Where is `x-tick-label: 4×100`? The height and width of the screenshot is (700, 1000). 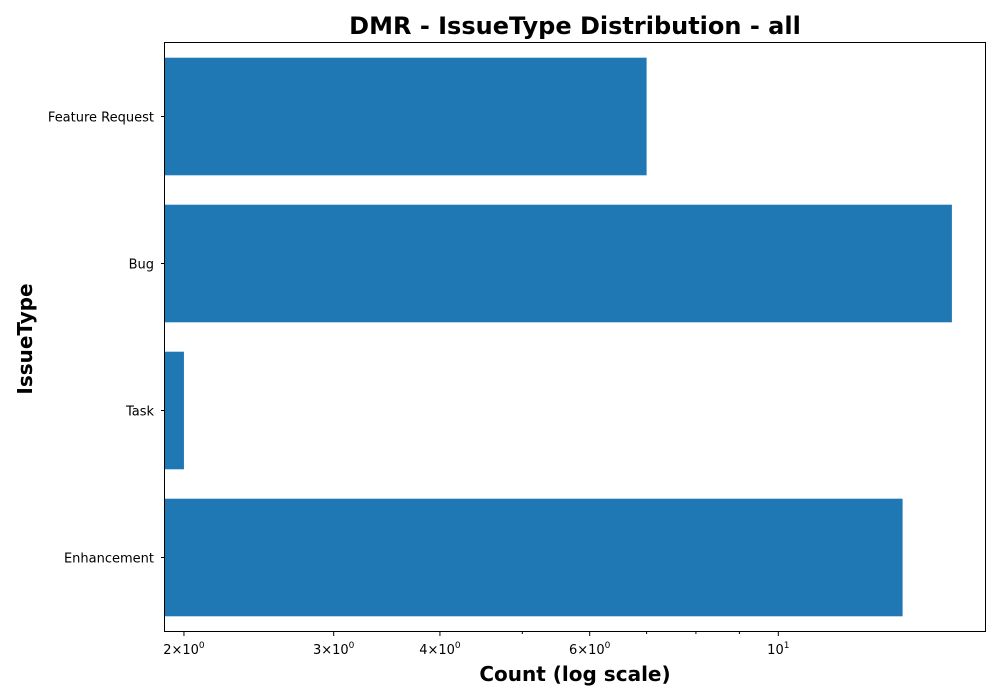 x-tick-label: 4×100 is located at coordinates (440, 649).